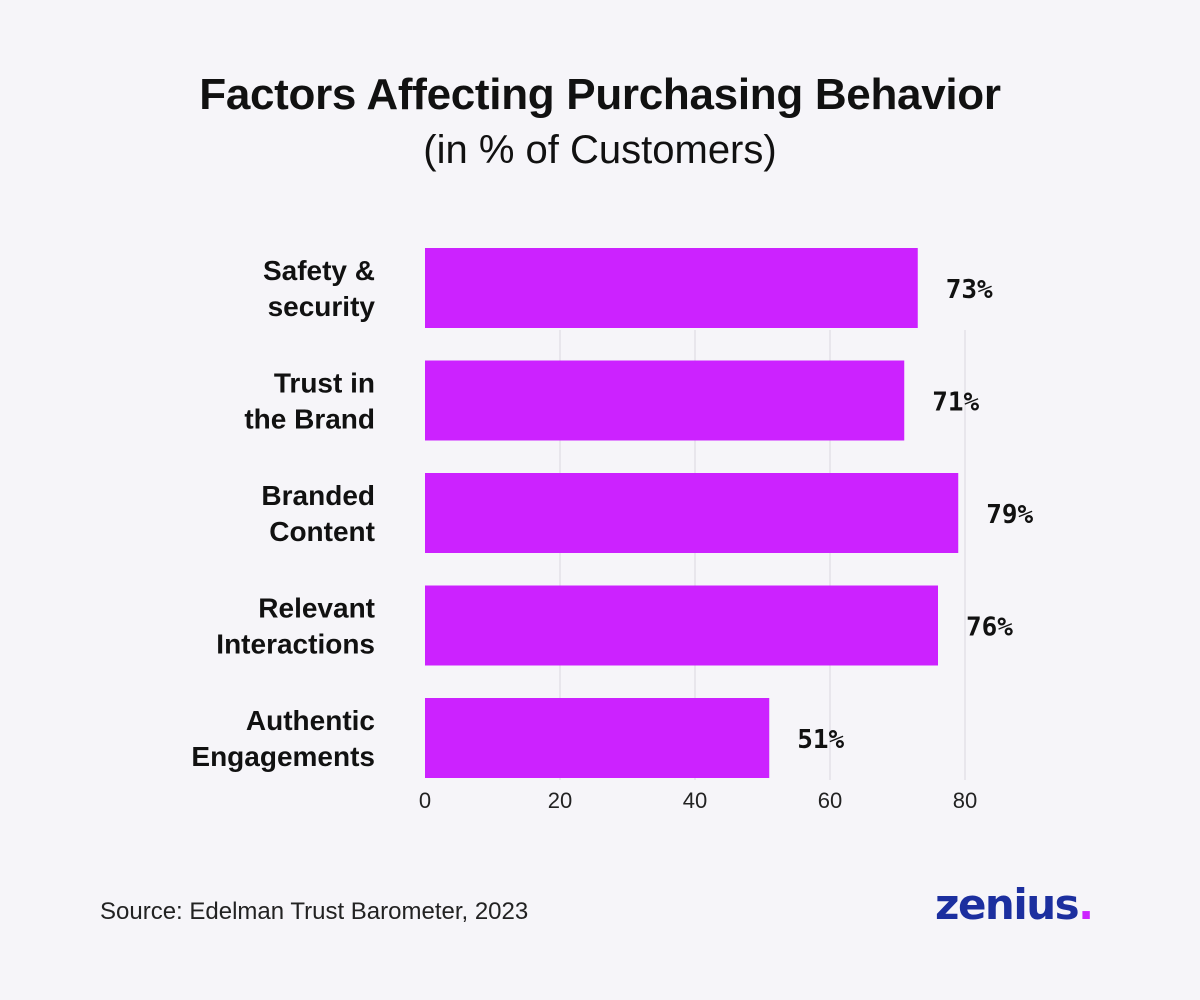  What do you see at coordinates (309, 401) in the screenshot?
I see `category-label-1: Trust in the Brand` at bounding box center [309, 401].